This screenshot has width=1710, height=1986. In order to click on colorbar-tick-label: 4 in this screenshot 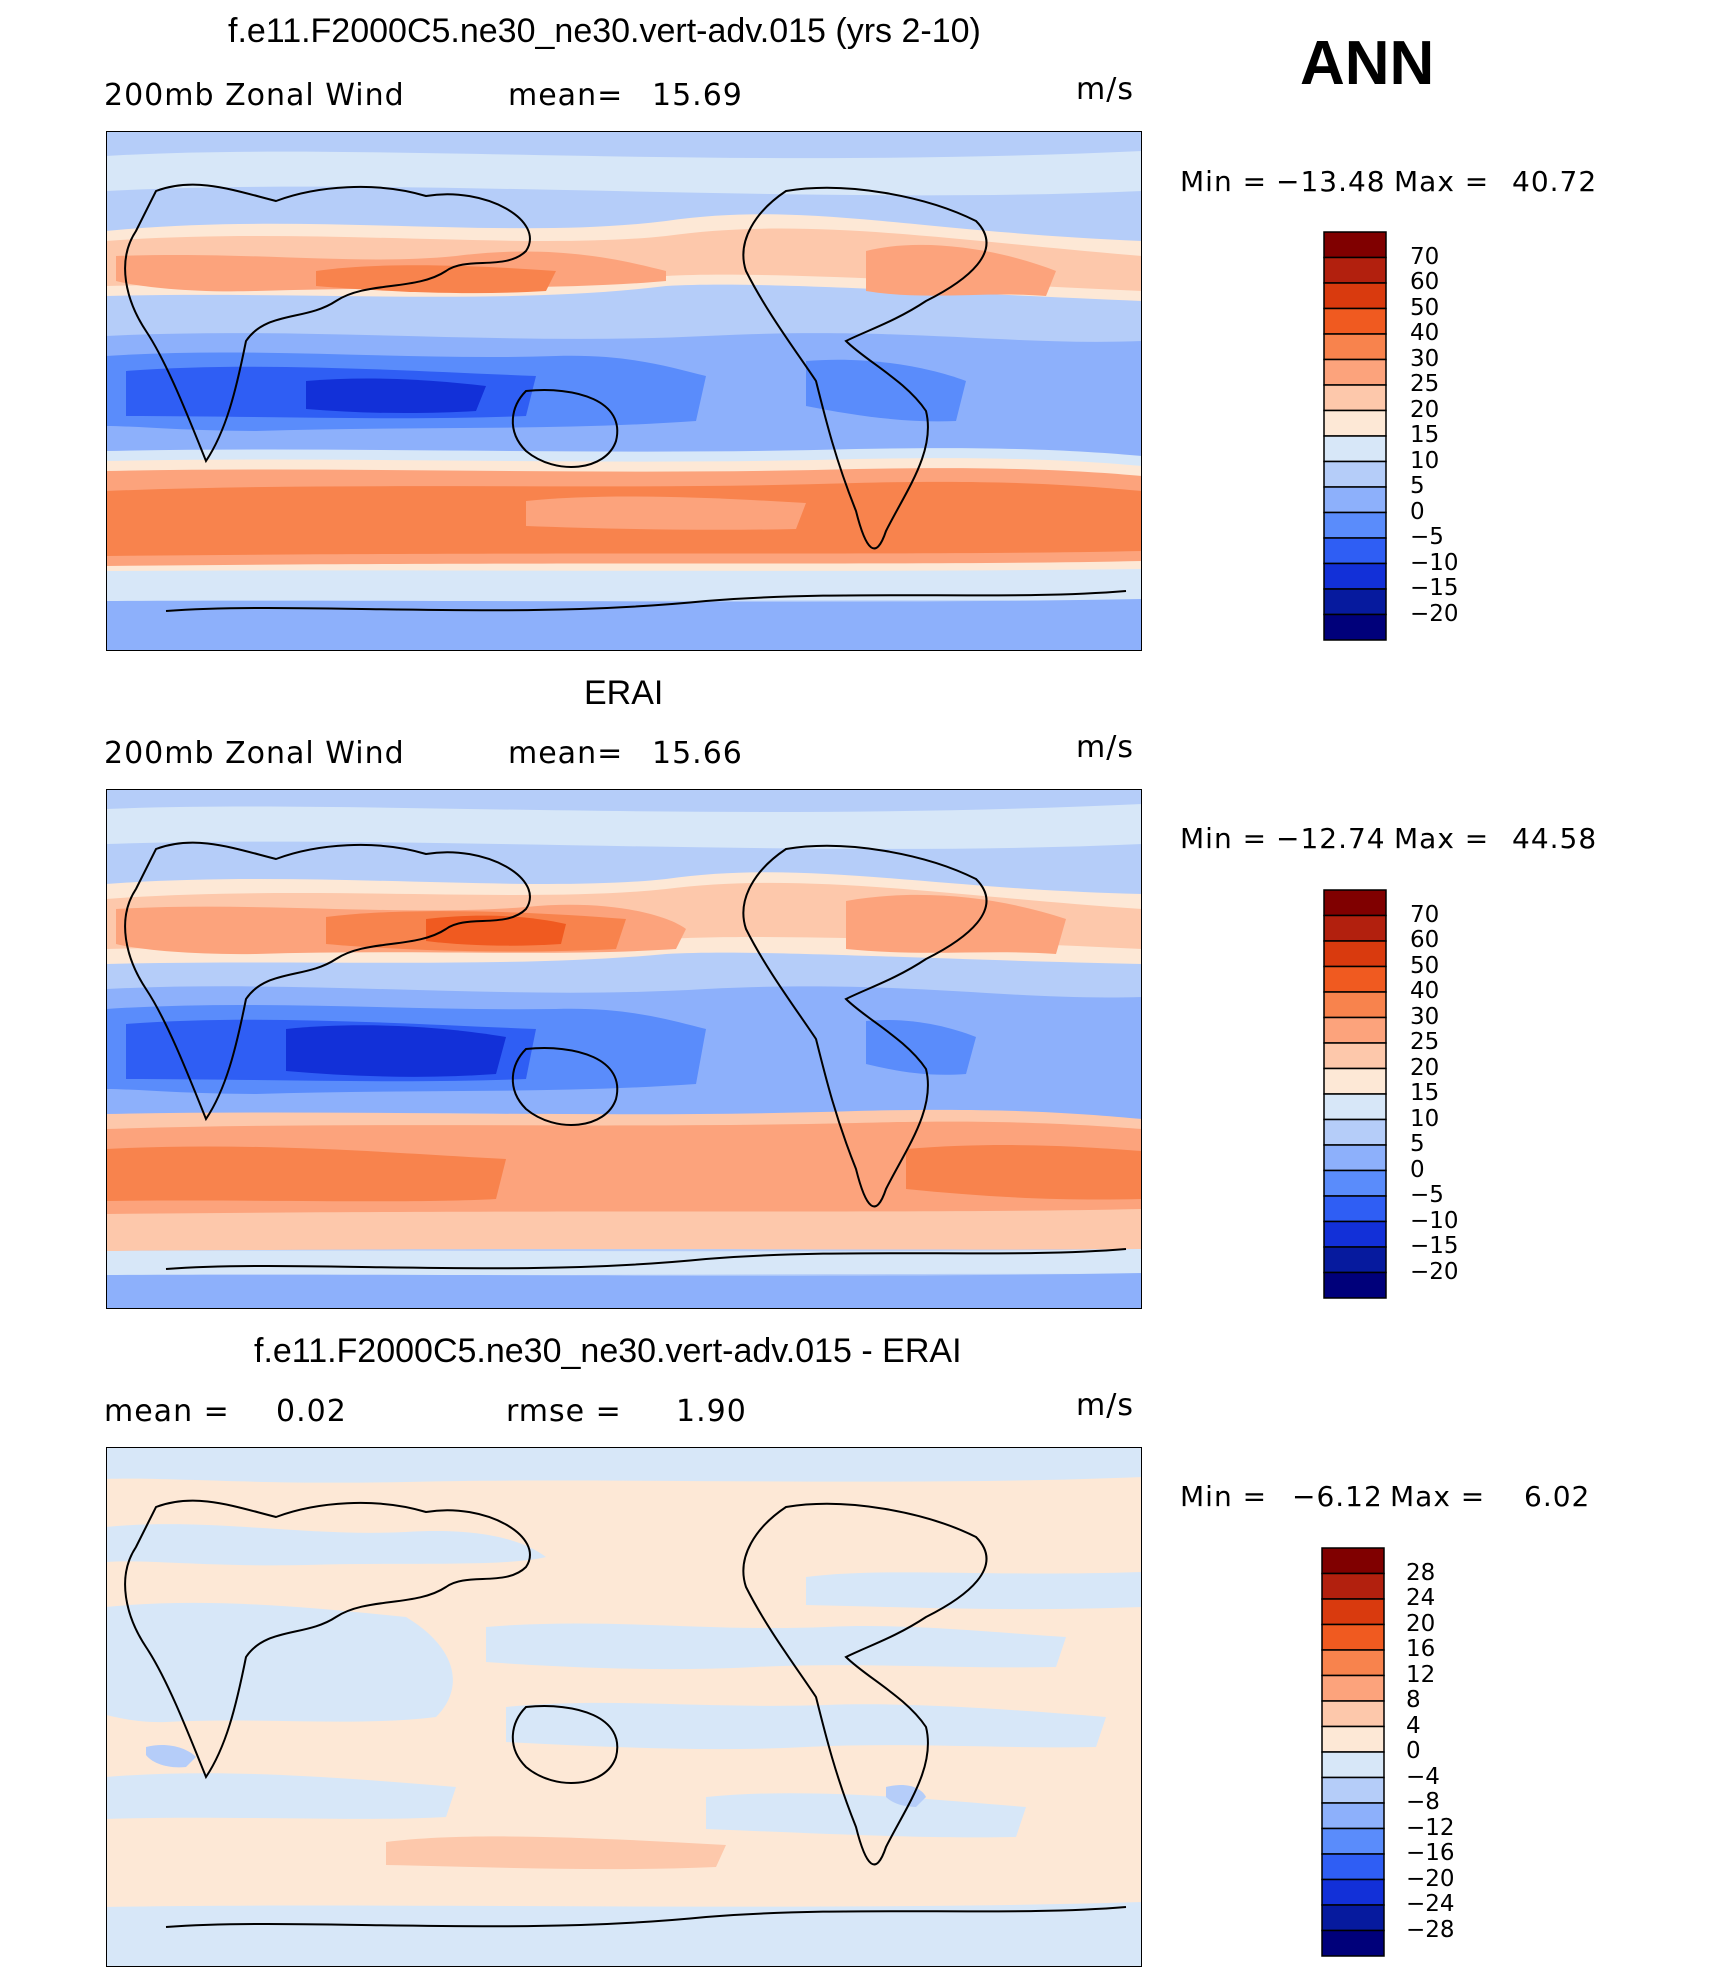, I will do `click(1413, 1725)`.